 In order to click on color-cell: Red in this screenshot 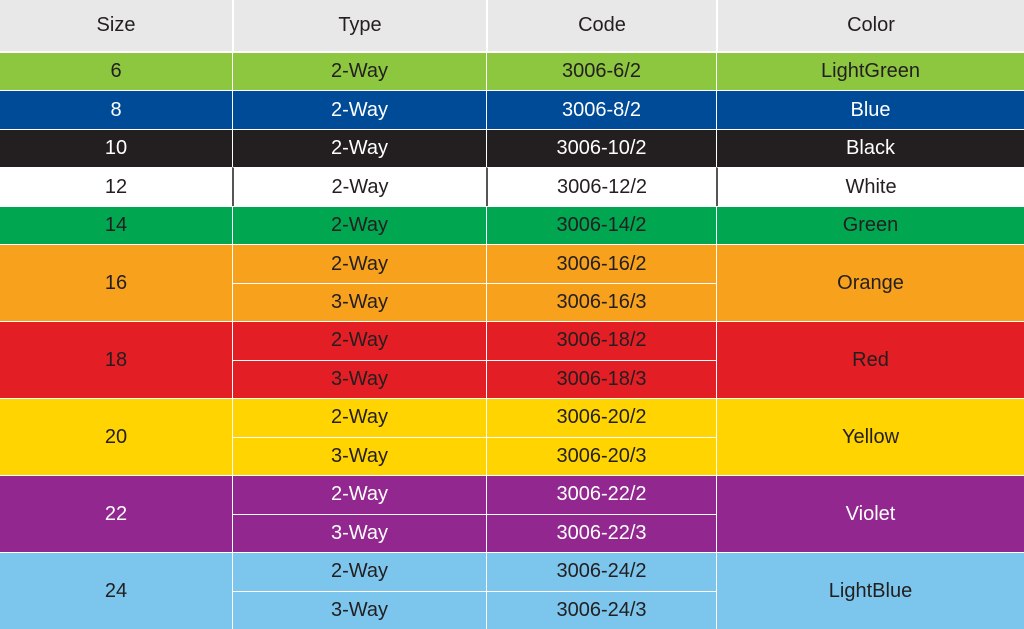, I will do `click(870, 360)`.